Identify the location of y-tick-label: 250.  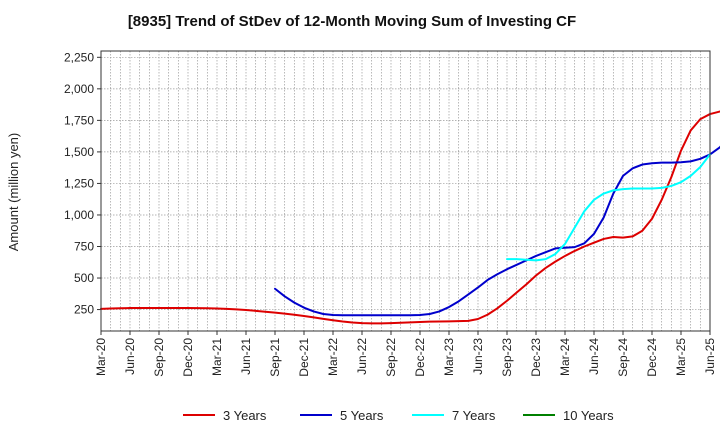
(84, 310).